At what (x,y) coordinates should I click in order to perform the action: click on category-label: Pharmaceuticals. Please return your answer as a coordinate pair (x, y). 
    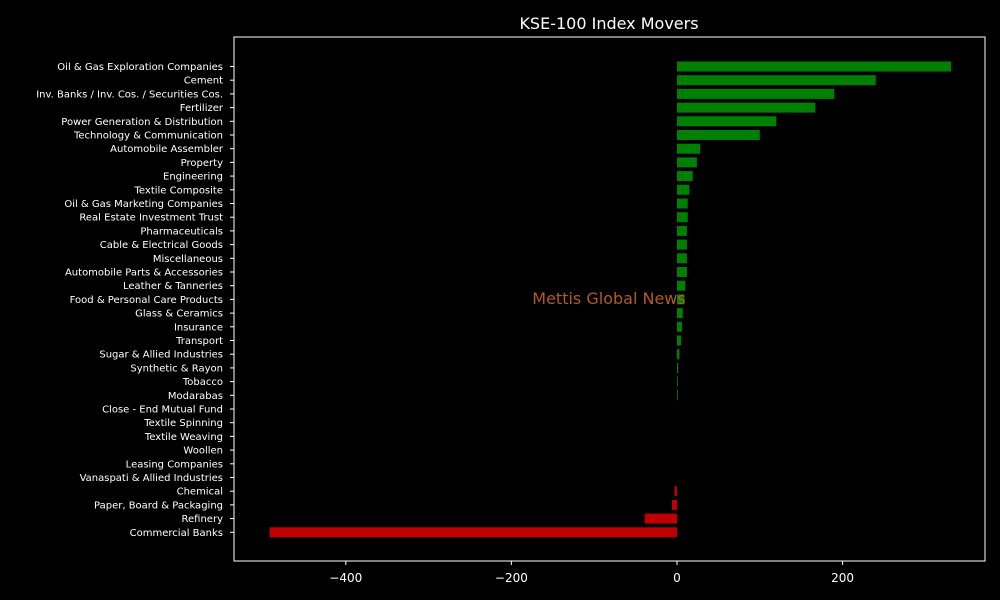
    Looking at the image, I should click on (181, 231).